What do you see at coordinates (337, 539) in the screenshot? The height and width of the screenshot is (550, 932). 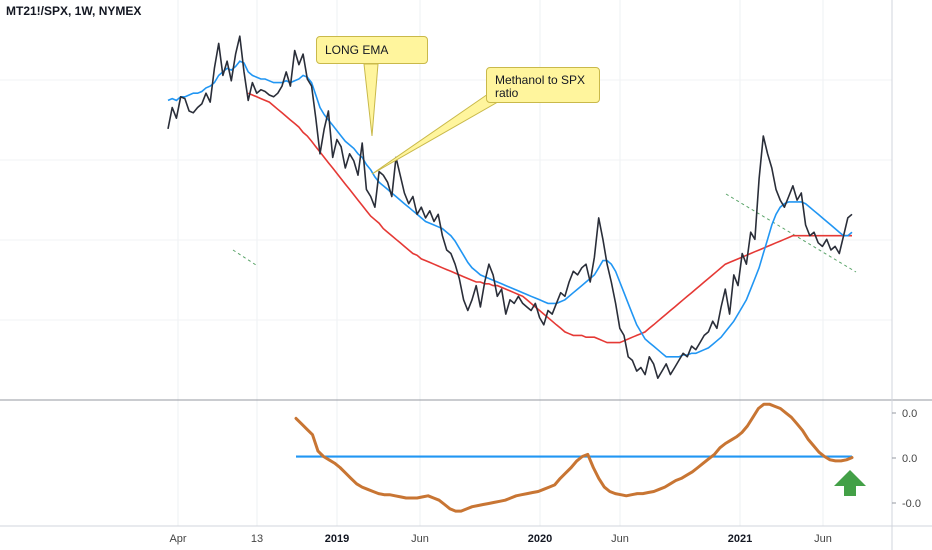 I see `x-tick-label-2: 2019` at bounding box center [337, 539].